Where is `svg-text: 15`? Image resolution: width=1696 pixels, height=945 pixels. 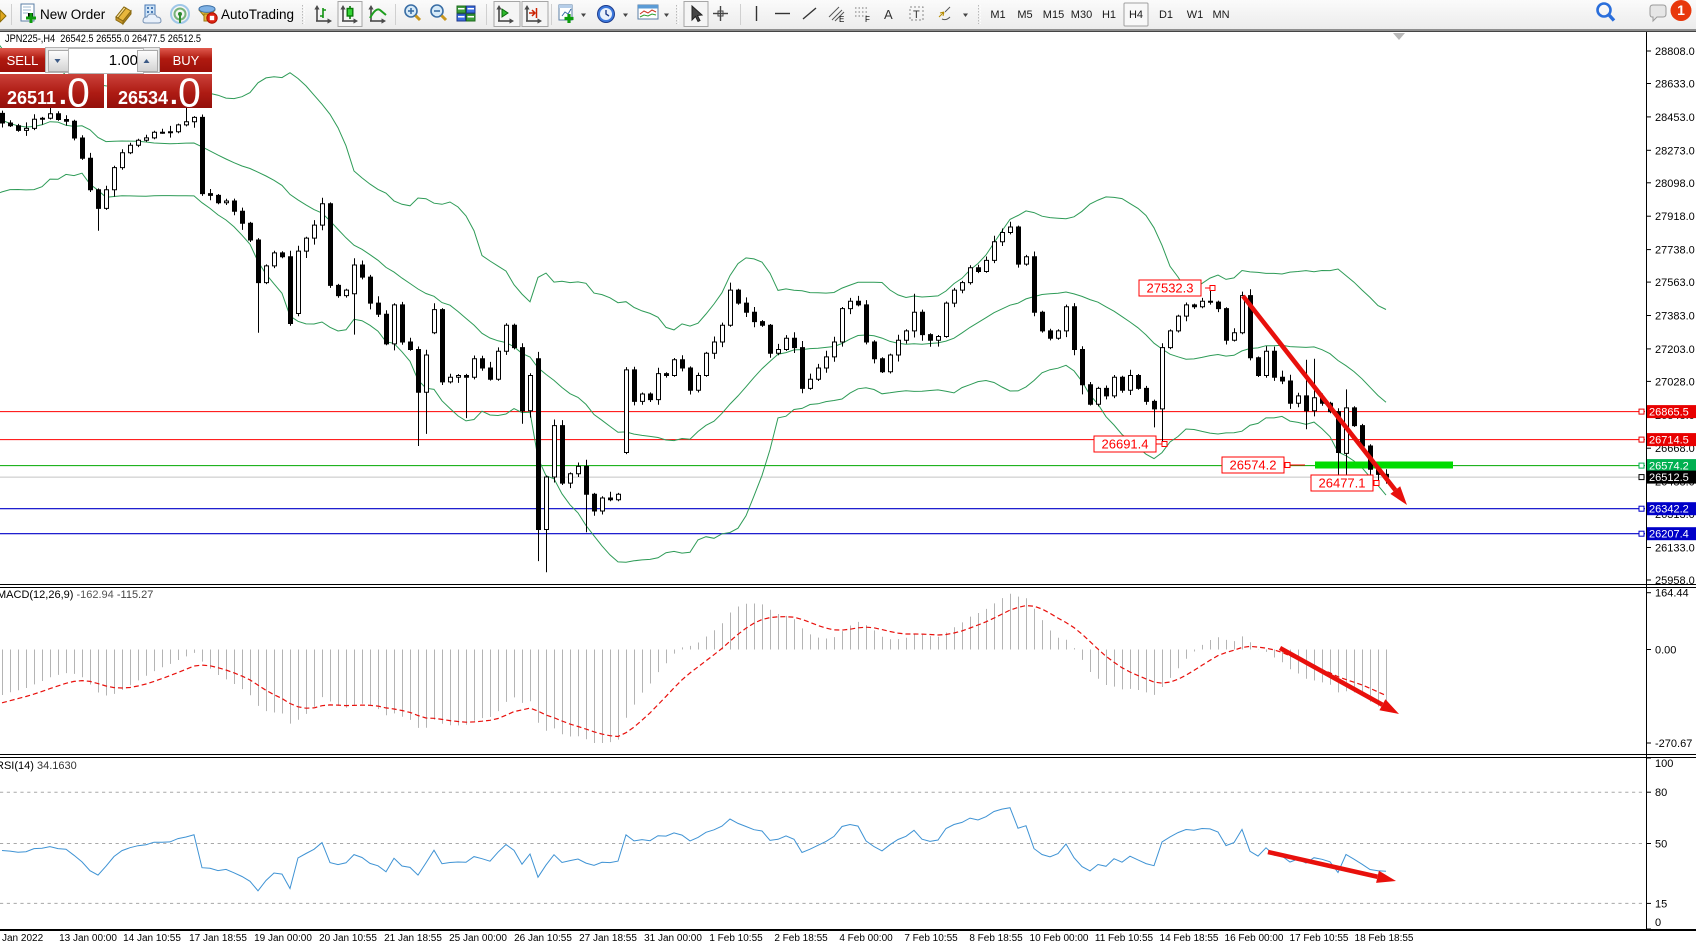
svg-text: 15 is located at coordinates (1661, 904).